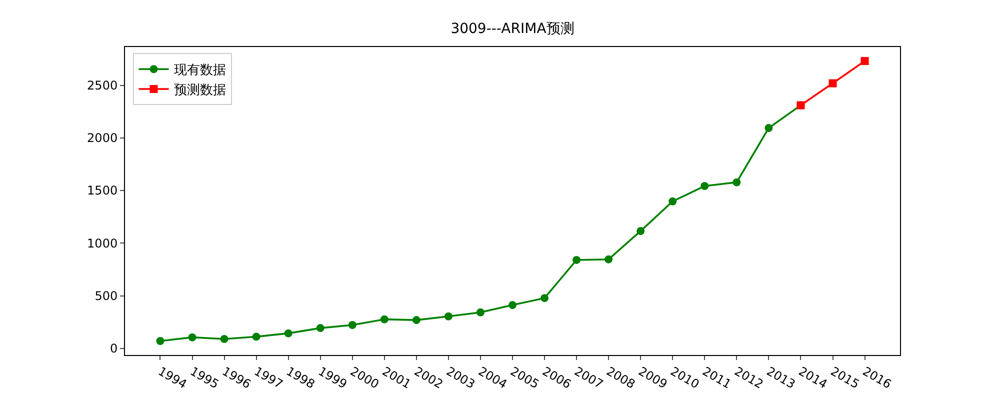 The width and height of the screenshot is (1000, 400). I want to click on legend-label: 现有数据, so click(200, 70).